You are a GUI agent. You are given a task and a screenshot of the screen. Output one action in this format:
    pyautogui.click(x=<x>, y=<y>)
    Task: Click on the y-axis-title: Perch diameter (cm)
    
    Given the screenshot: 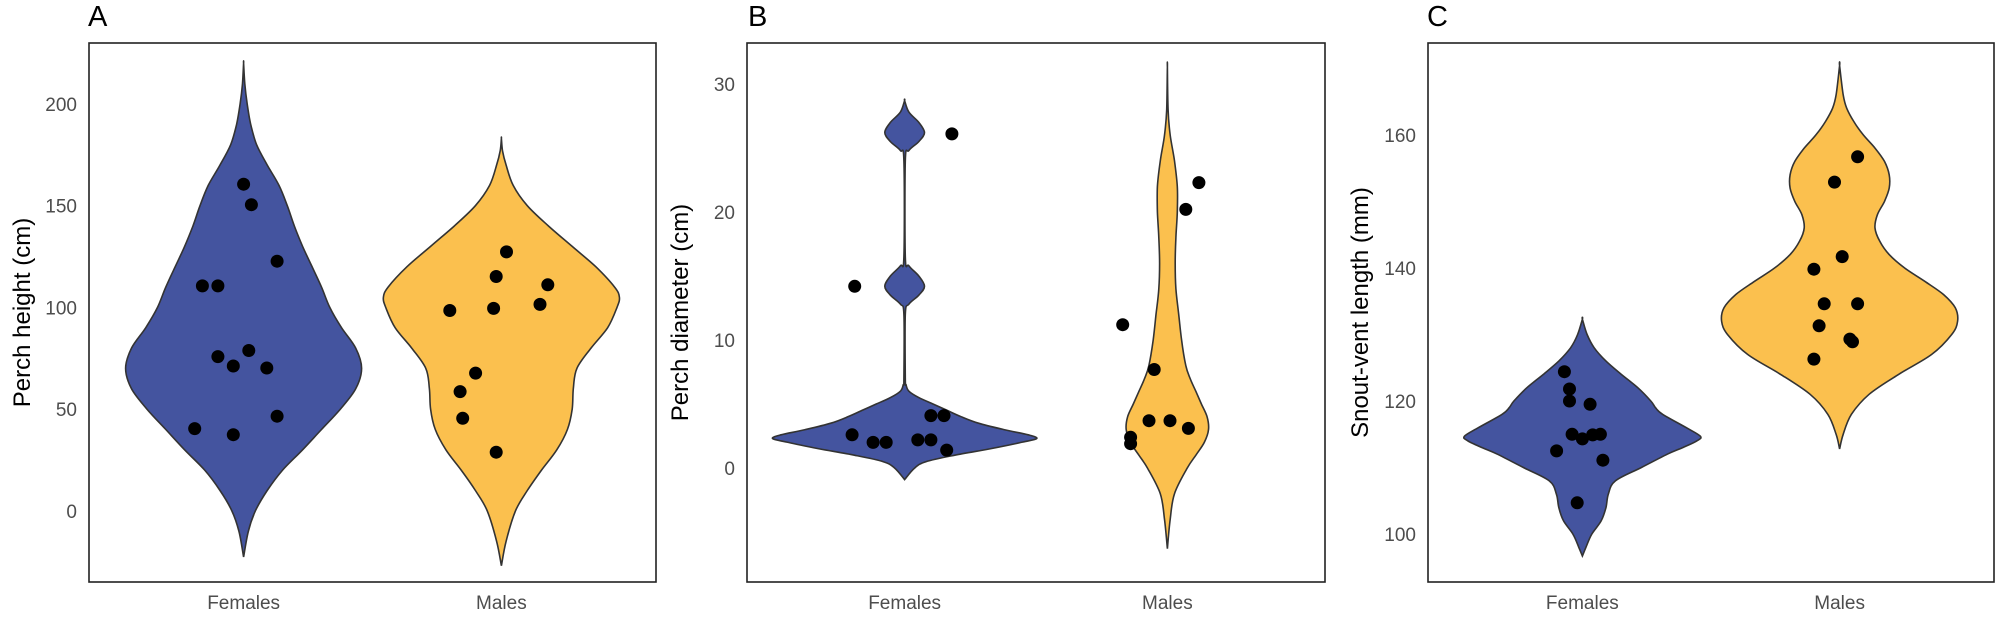 What is the action you would take?
    pyautogui.click(x=680, y=312)
    